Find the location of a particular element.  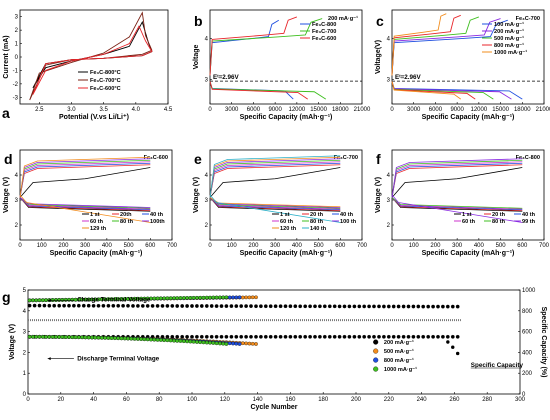

legend-entry: 99 th is located at coordinates (529, 222).